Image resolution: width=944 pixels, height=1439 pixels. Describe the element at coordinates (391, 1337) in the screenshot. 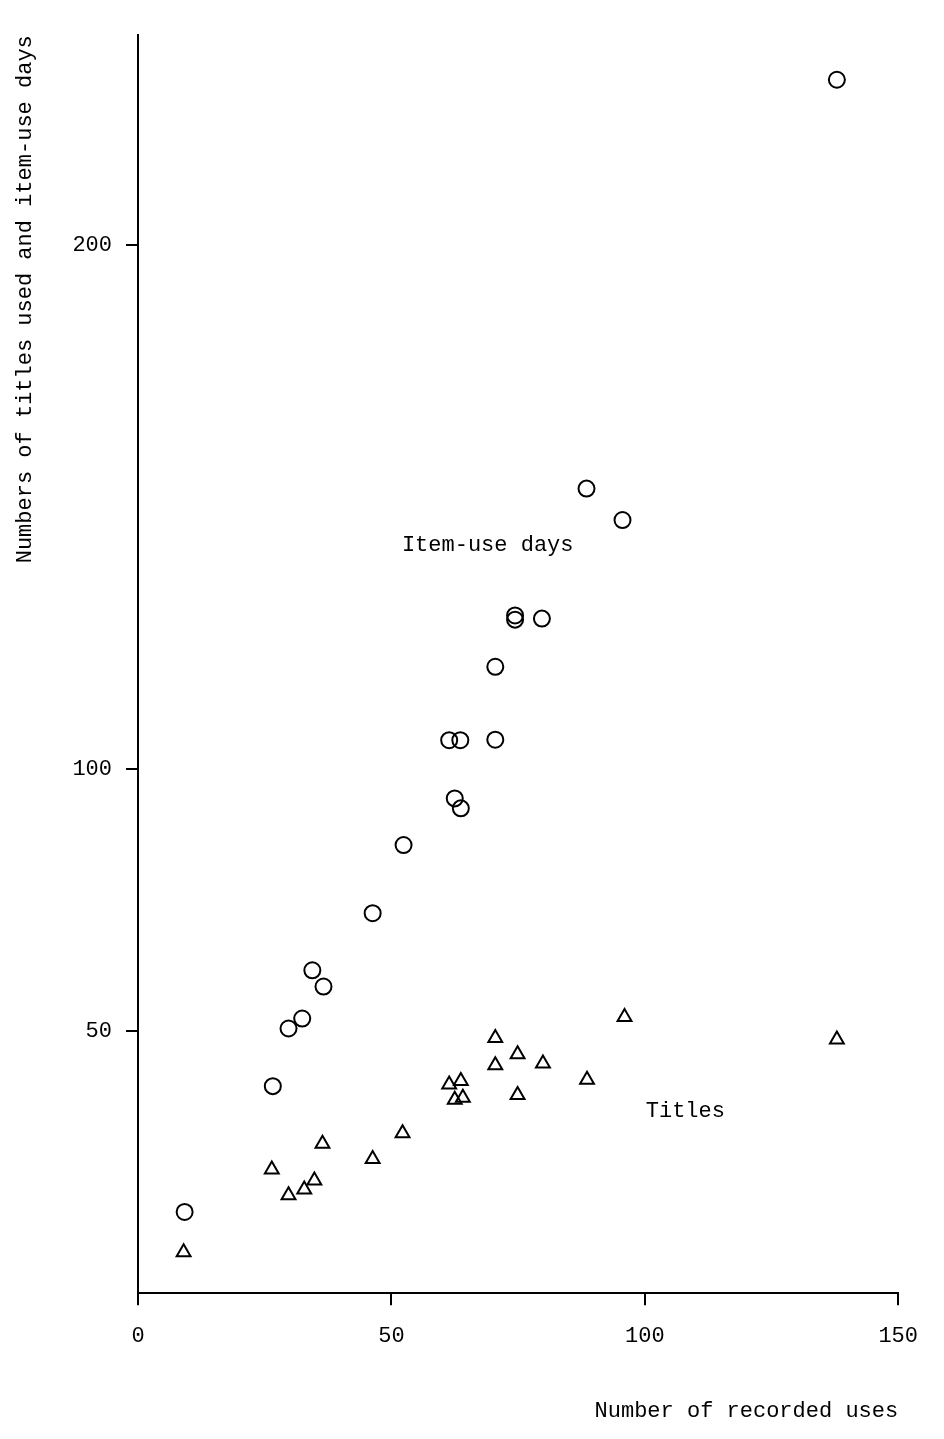

I see `x-tick-label: 50` at that location.